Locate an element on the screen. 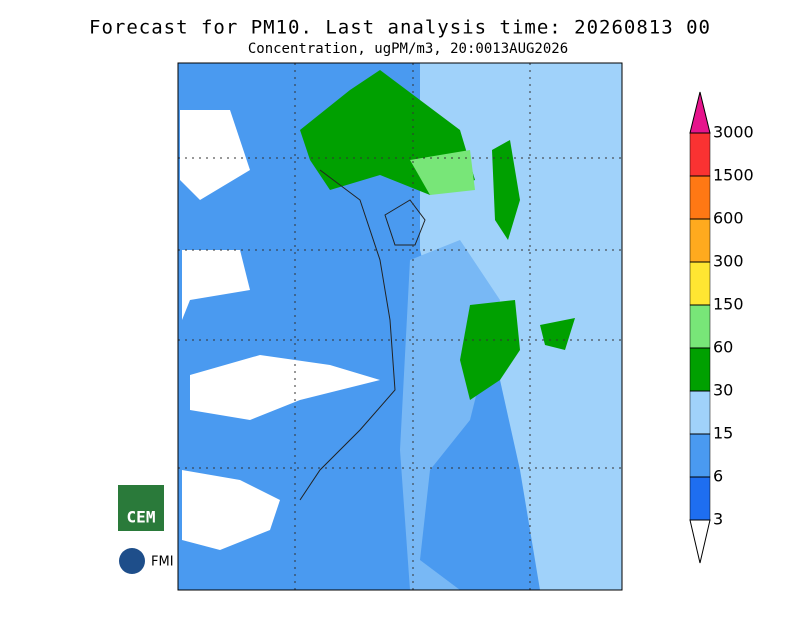 This screenshot has height=642, width=800. colorbar: 3 6 15 30 60 150 300 600 1500 3000 is located at coordinates (721, 327).